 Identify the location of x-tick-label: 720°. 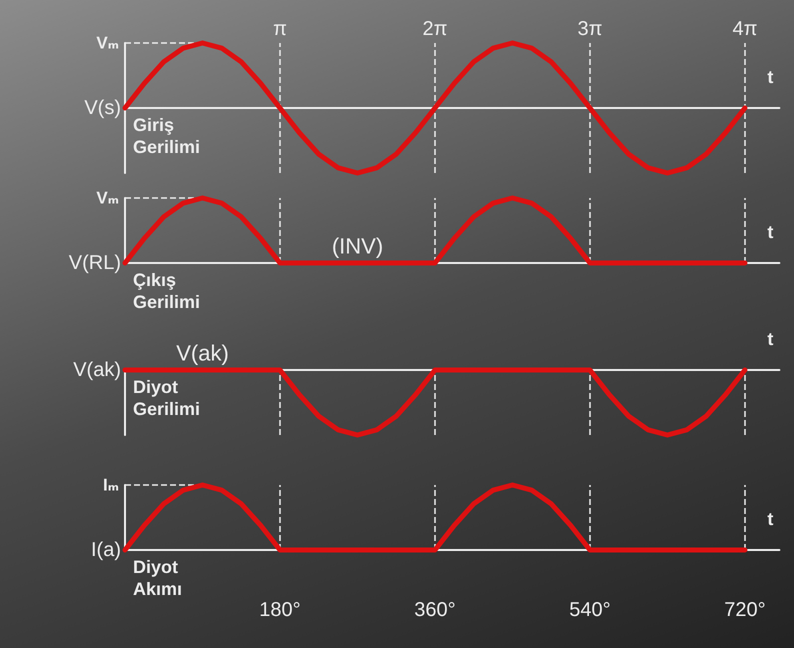
(745, 610).